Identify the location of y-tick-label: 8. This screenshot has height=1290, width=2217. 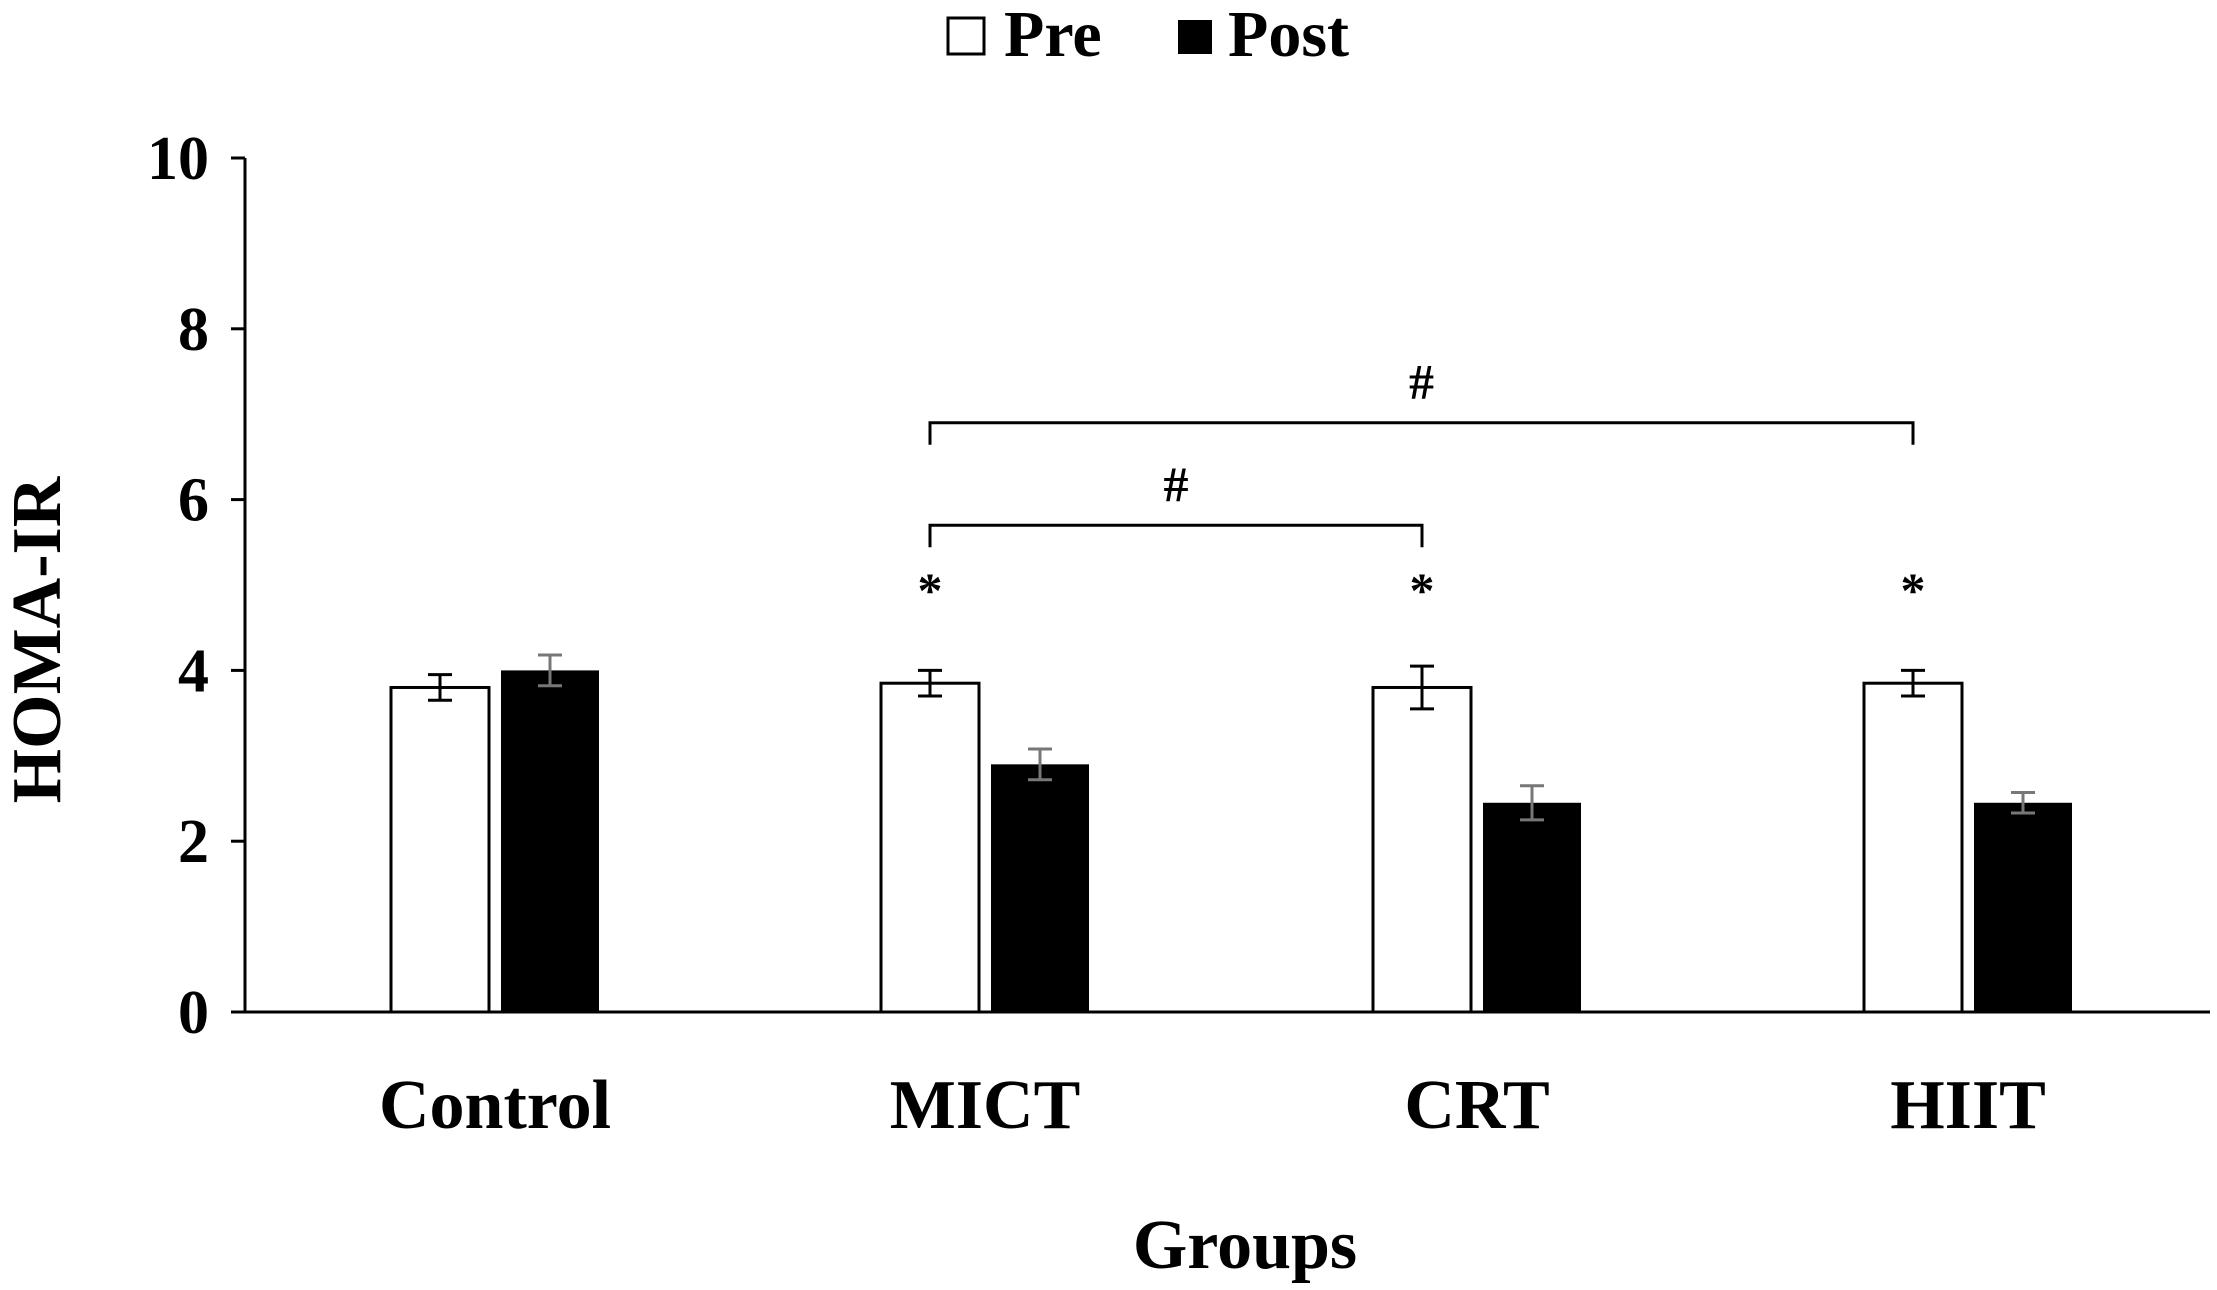
(193, 330).